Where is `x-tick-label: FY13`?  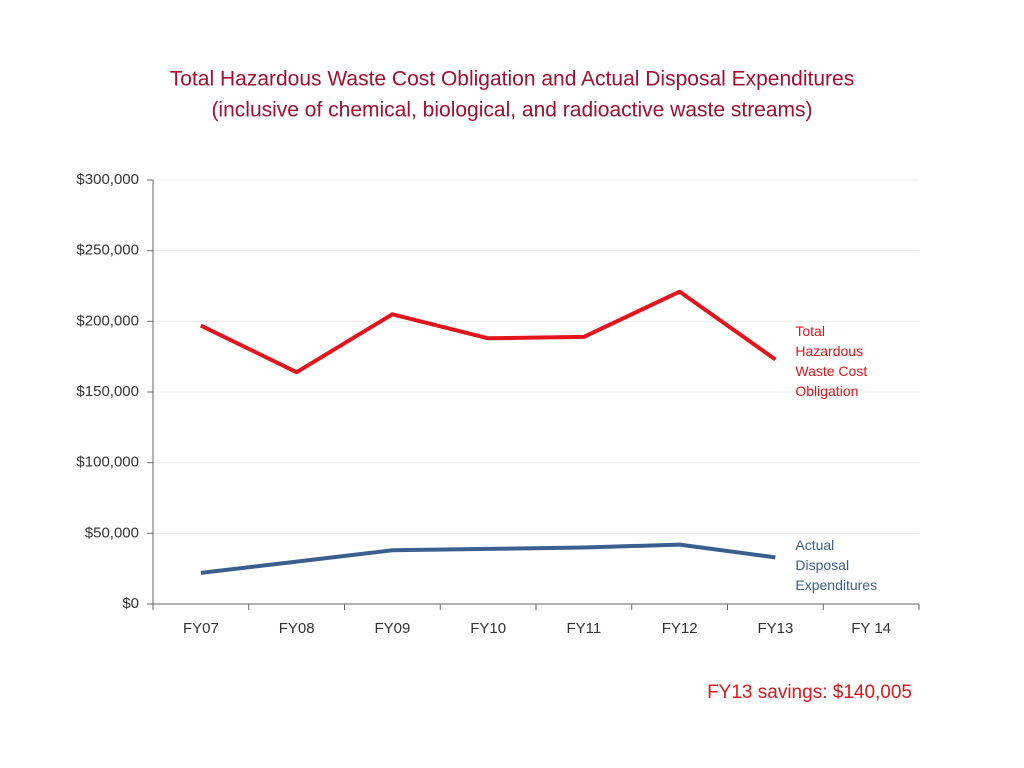 x-tick-label: FY13 is located at coordinates (775, 628).